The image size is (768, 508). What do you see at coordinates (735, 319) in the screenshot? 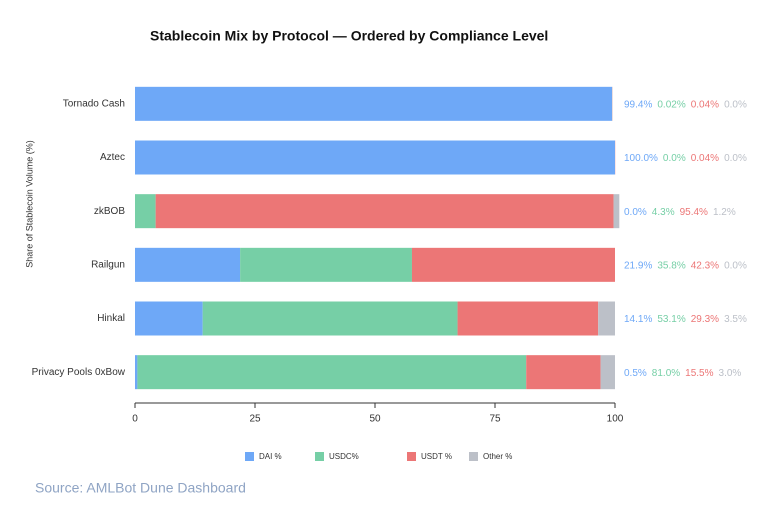
I see `value-label: 3.5%` at bounding box center [735, 319].